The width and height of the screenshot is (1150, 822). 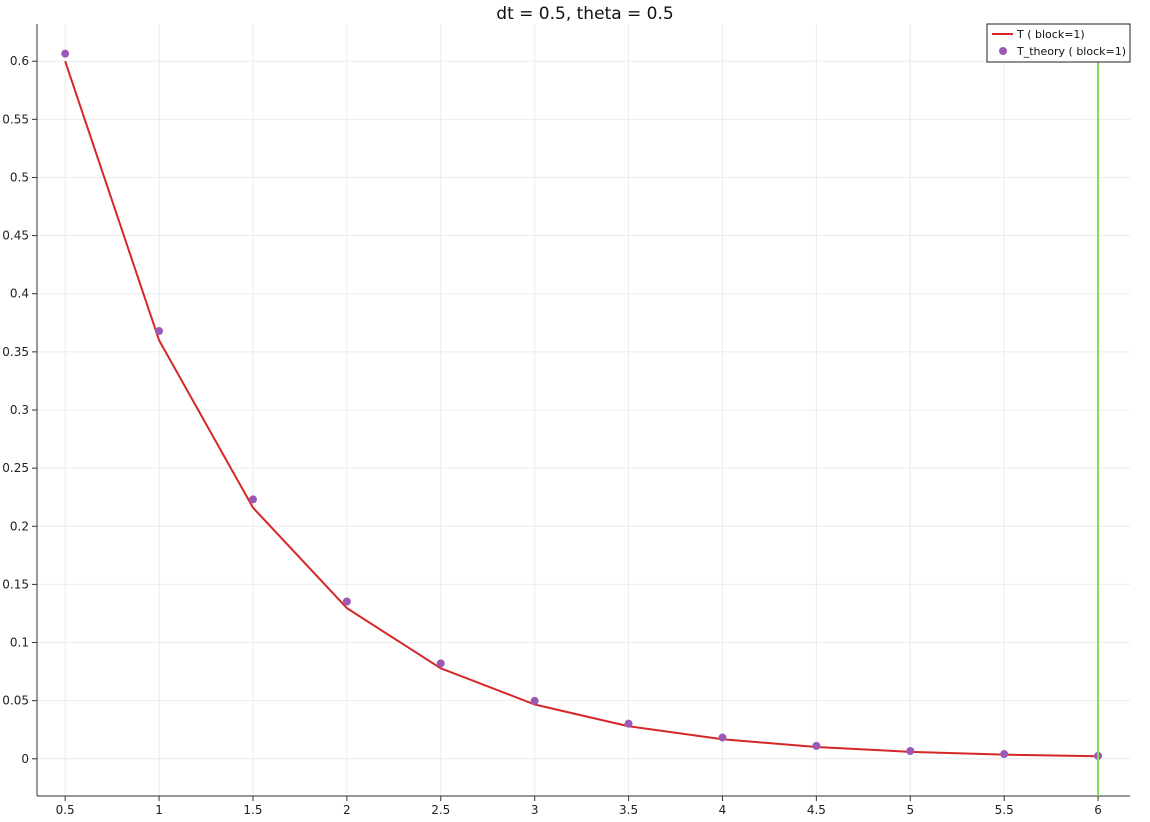 I want to click on x-tick-label: 5, so click(x=910, y=810).